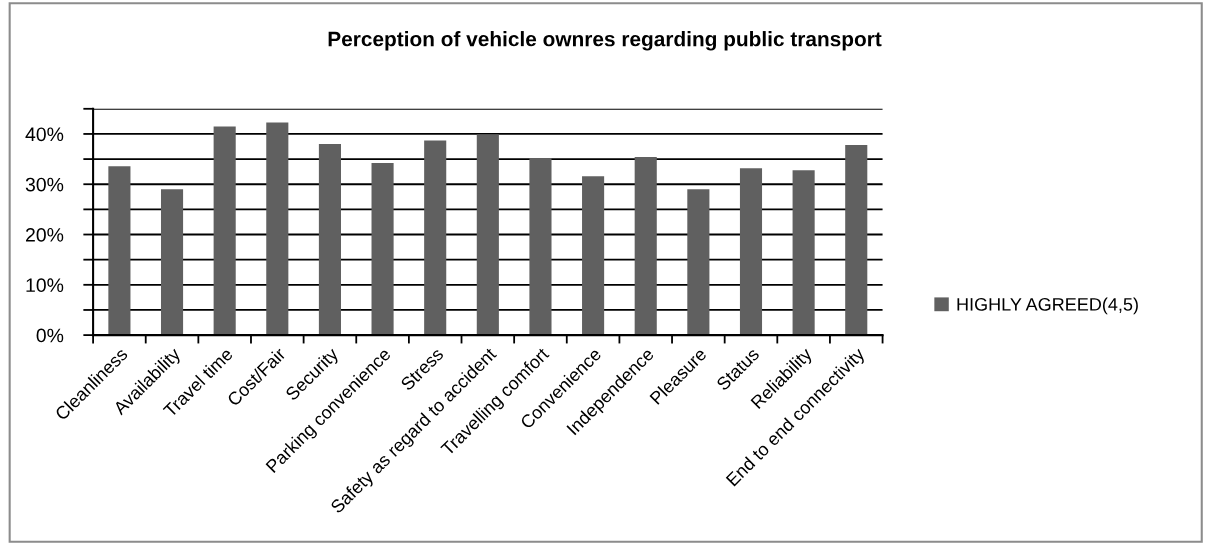 The image size is (1209, 544). I want to click on y-tick-label: 10%, so click(45, 285).